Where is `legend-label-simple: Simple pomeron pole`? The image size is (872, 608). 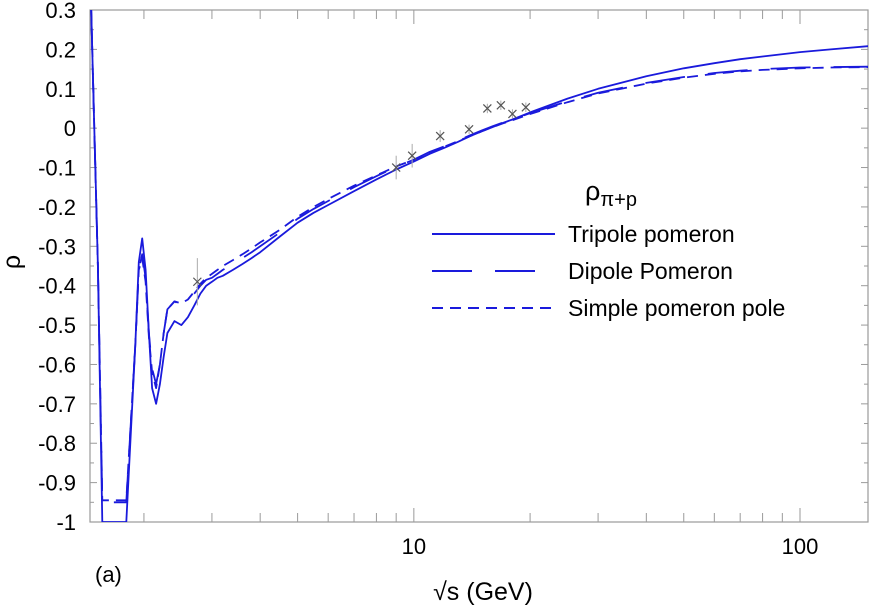
legend-label-simple: Simple pomeron pole is located at coordinates (676, 308).